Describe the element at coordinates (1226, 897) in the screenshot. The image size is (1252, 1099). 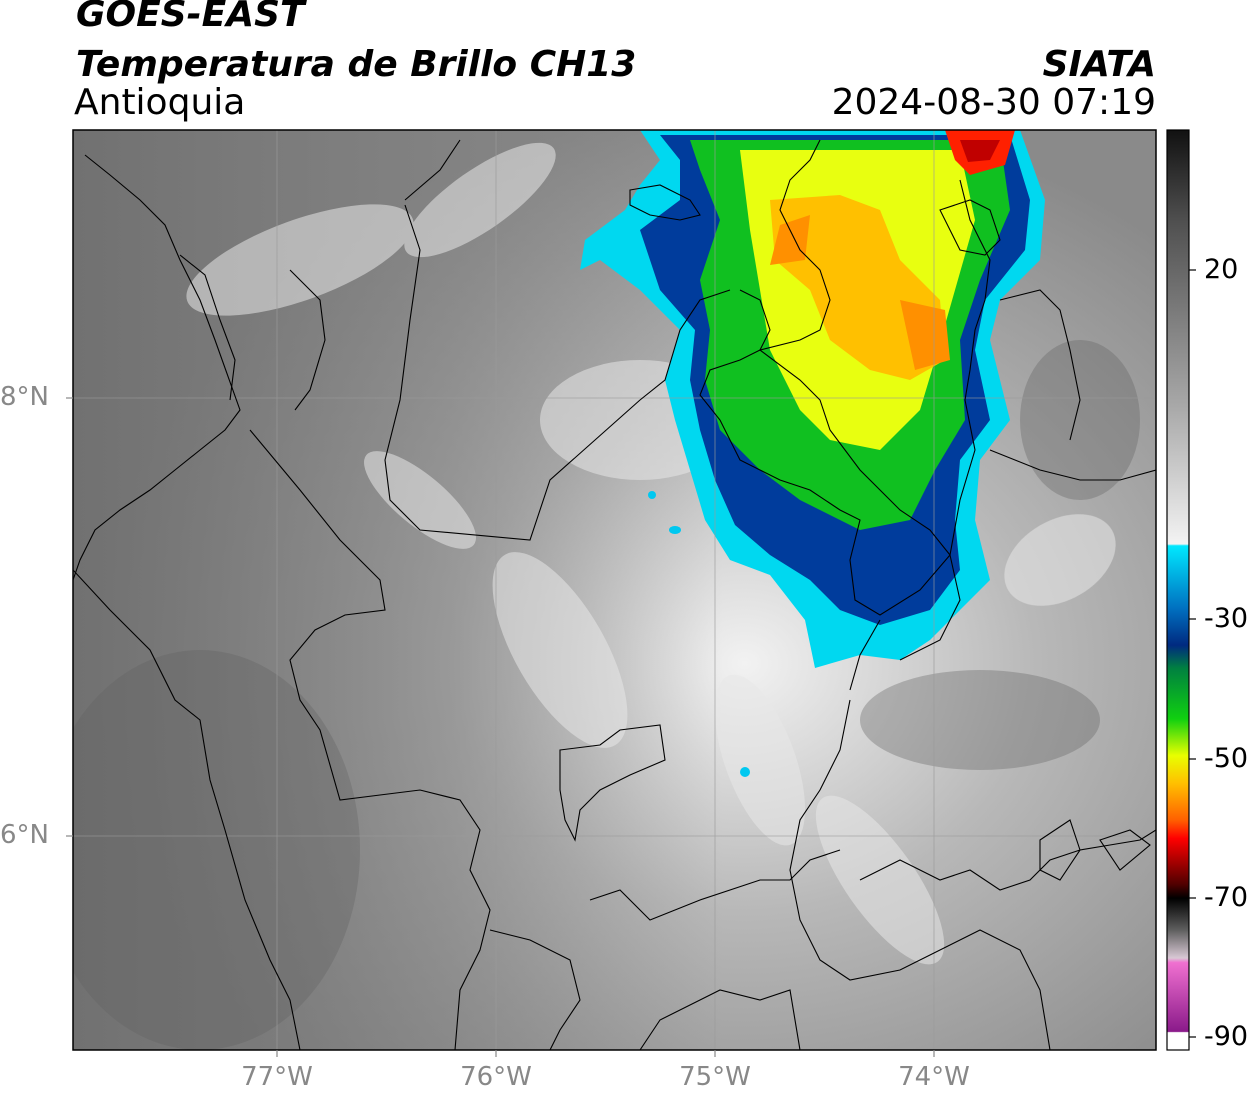
I see `colorbar-label-neg70: -70` at that location.